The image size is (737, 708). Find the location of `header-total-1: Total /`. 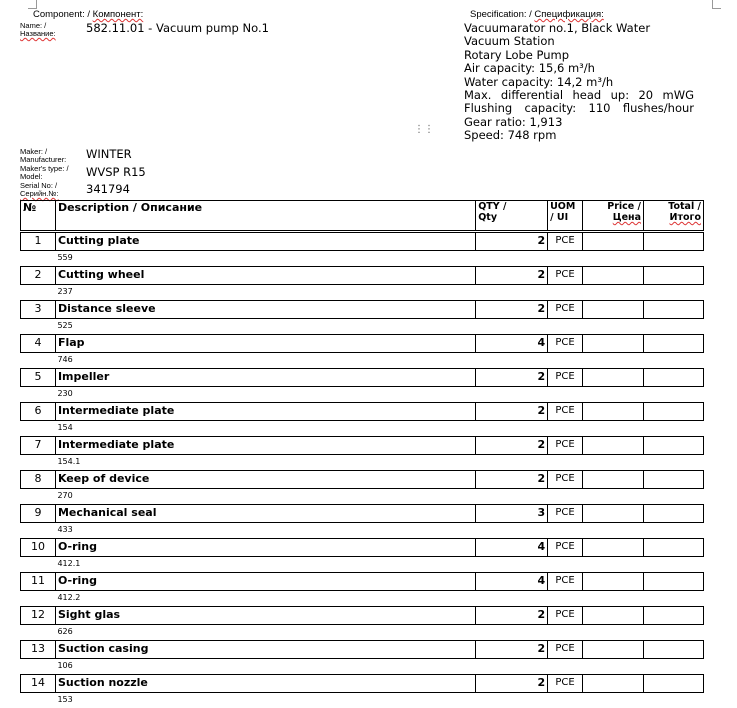

header-total-1: Total / is located at coordinates (673, 206).